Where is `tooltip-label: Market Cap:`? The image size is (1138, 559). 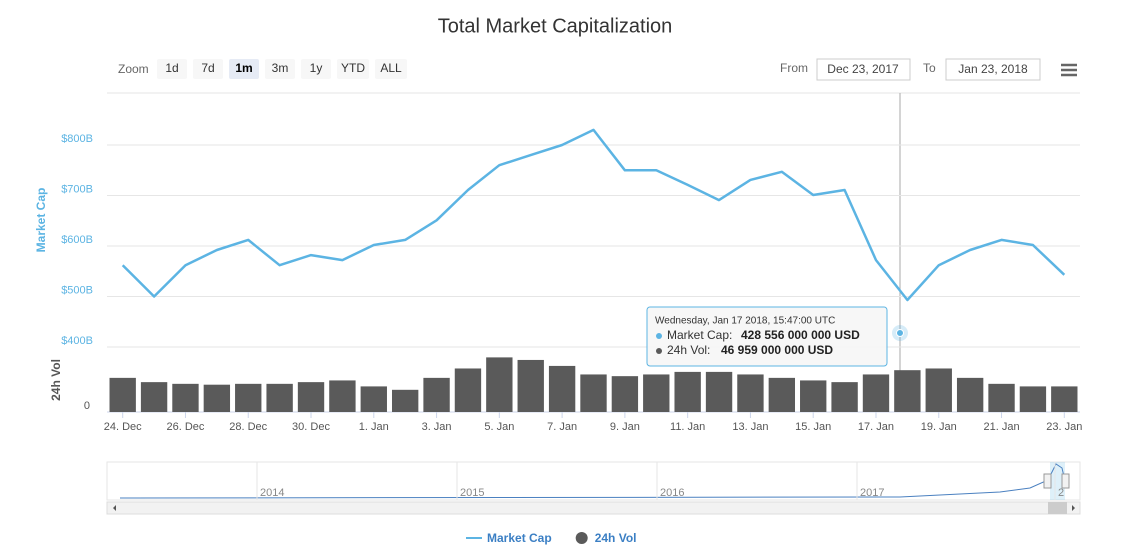
tooltip-label: Market Cap: is located at coordinates (699, 335).